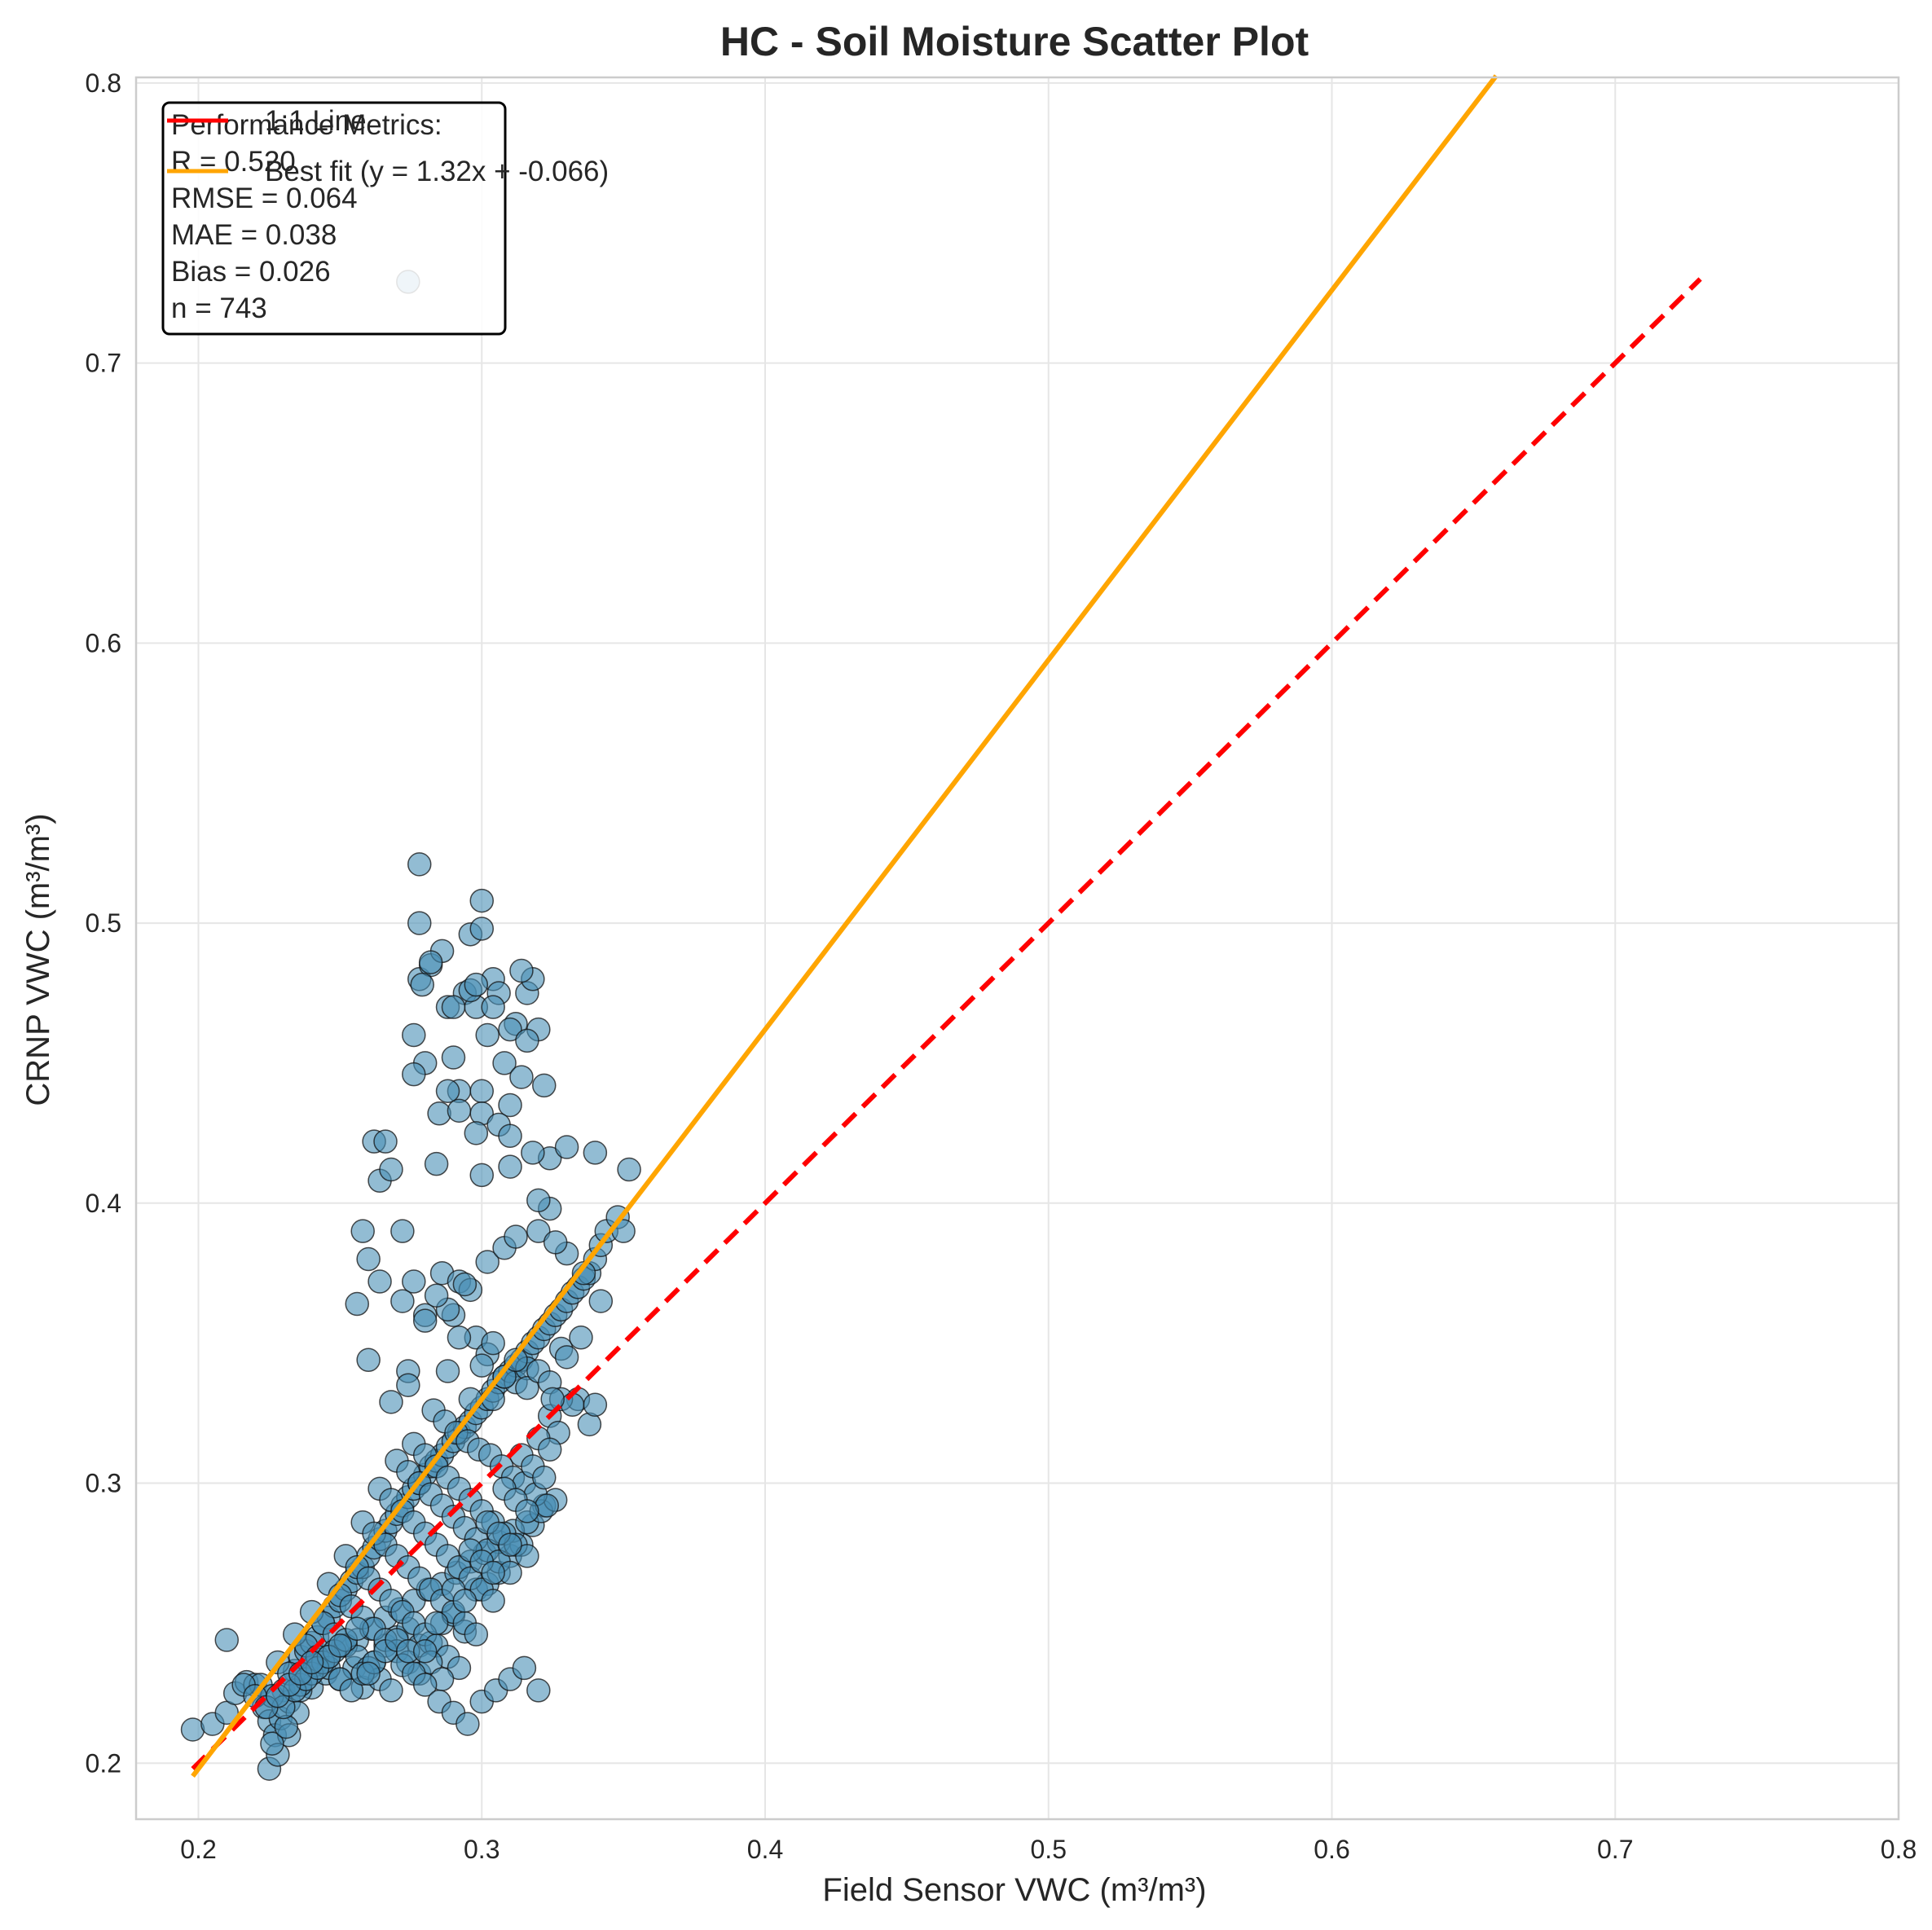 Image resolution: width=1932 pixels, height=1930 pixels. What do you see at coordinates (316, 121) in the screenshot?
I see `legend-label-one-to-one: 1:1 Line` at bounding box center [316, 121].